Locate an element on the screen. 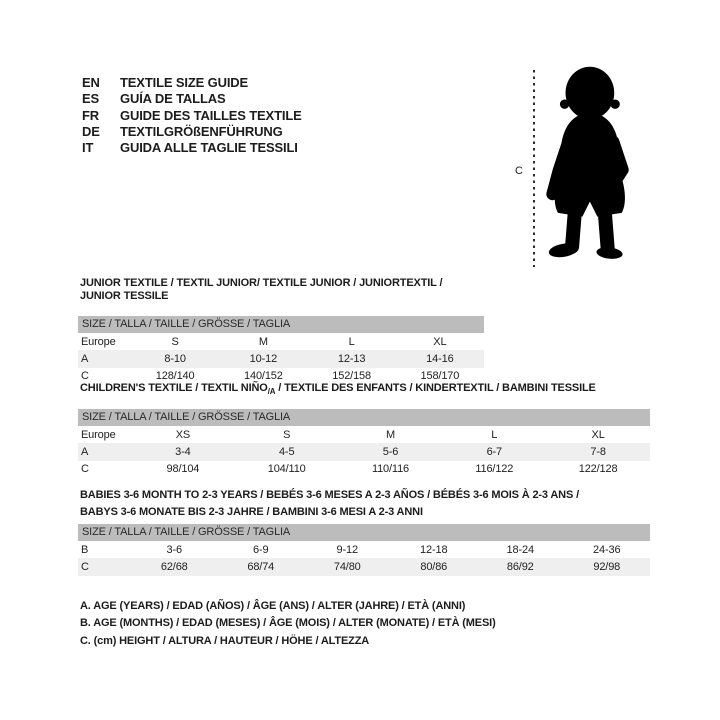 Image resolution: width=720 pixels, height=720 pixels. size-cell: 68/74 is located at coordinates (261, 566).